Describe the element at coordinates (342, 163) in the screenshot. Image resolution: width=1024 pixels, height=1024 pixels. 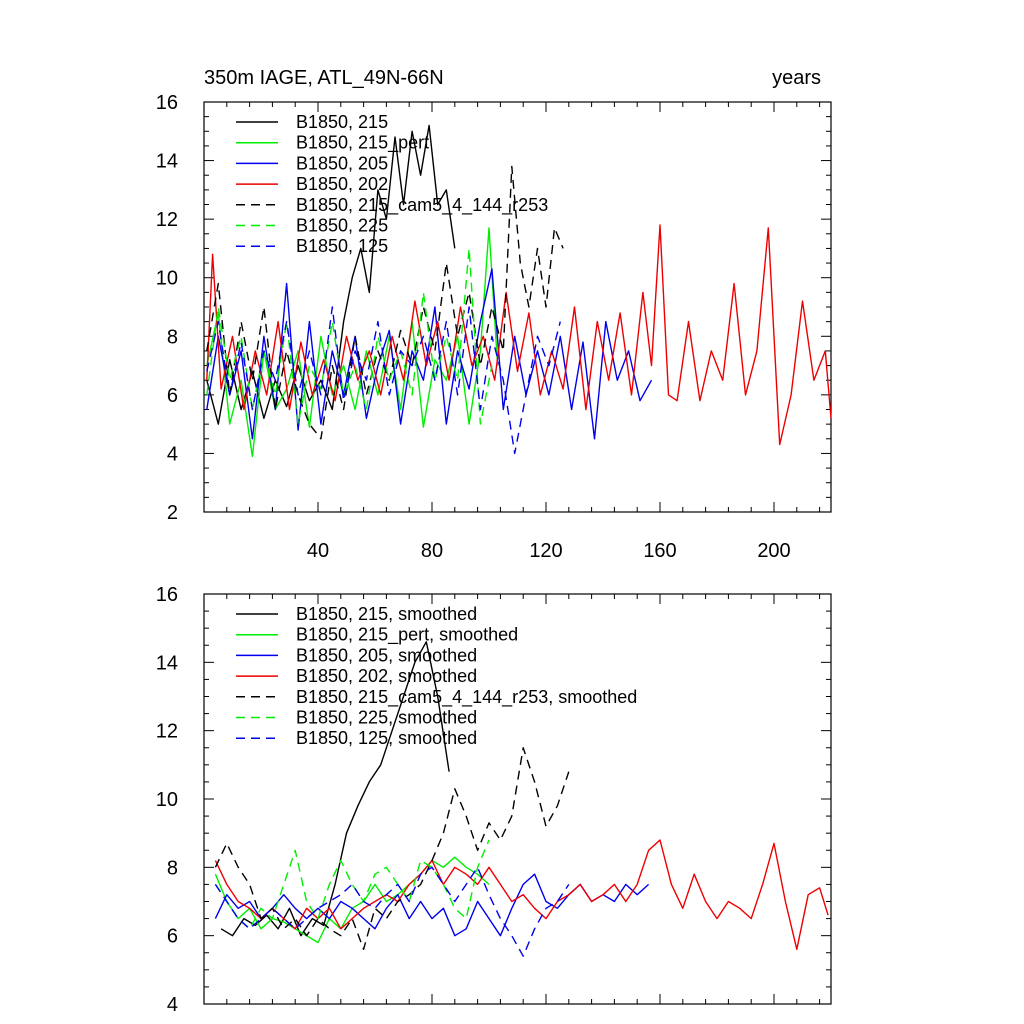
I see `legend-label: B1850, 205` at that location.